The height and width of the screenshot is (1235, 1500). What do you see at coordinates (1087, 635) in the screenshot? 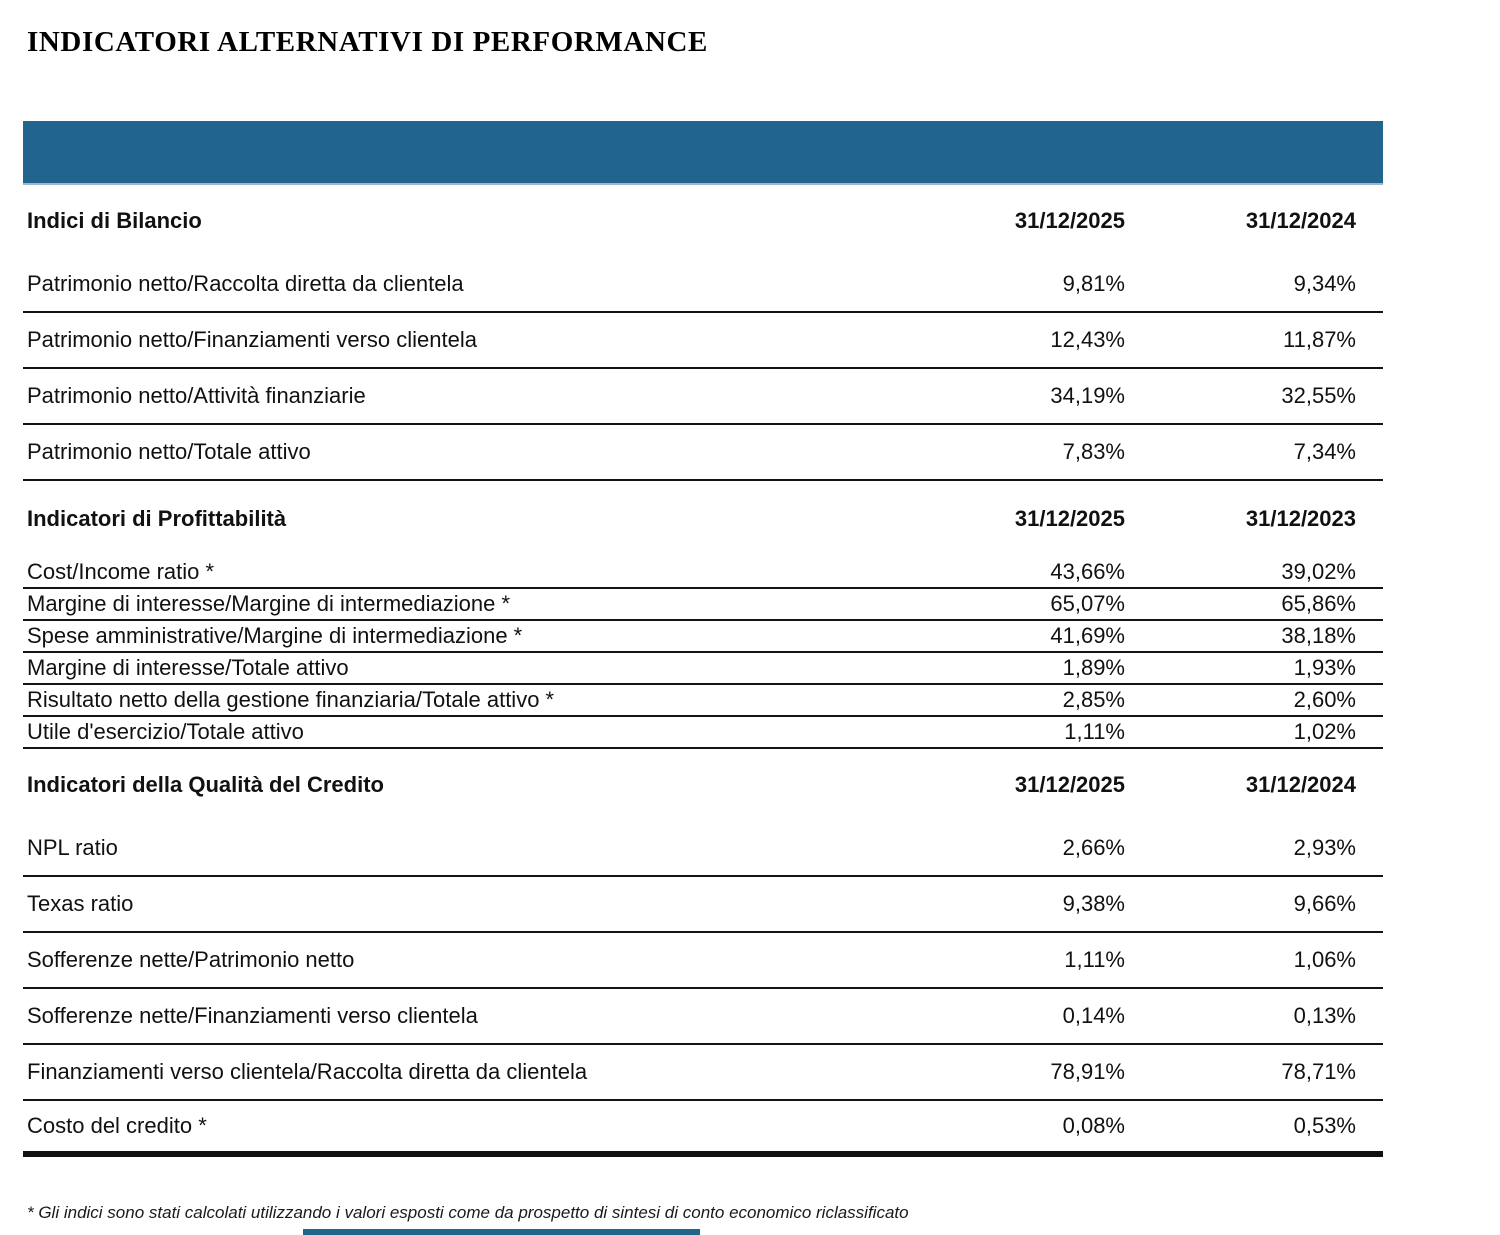
I see `row-value-1: 41,69%` at bounding box center [1087, 635].